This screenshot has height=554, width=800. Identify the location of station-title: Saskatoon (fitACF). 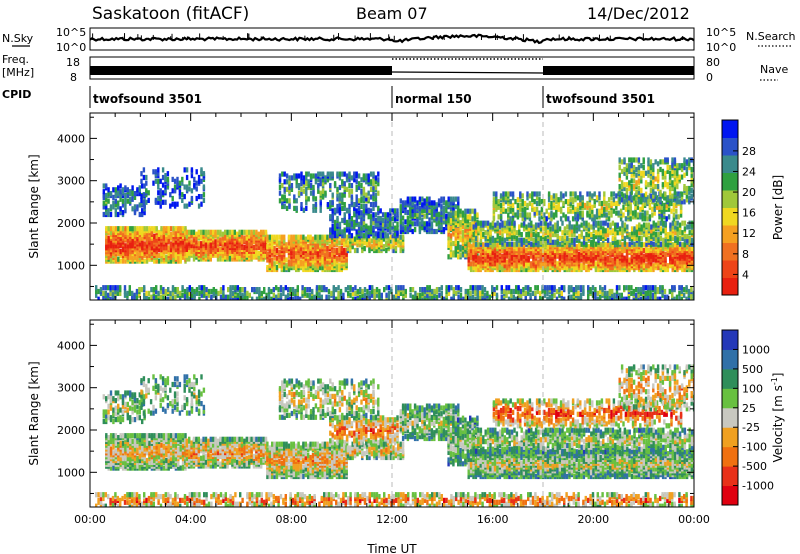
(170, 14).